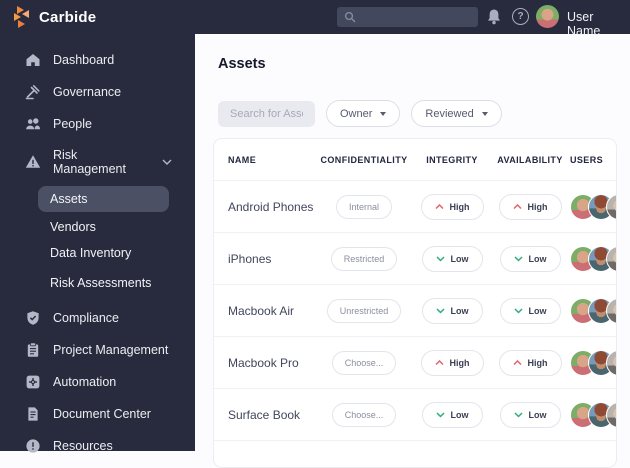 This screenshot has width=630, height=468. I want to click on asset-name: Surface Book, so click(264, 414).